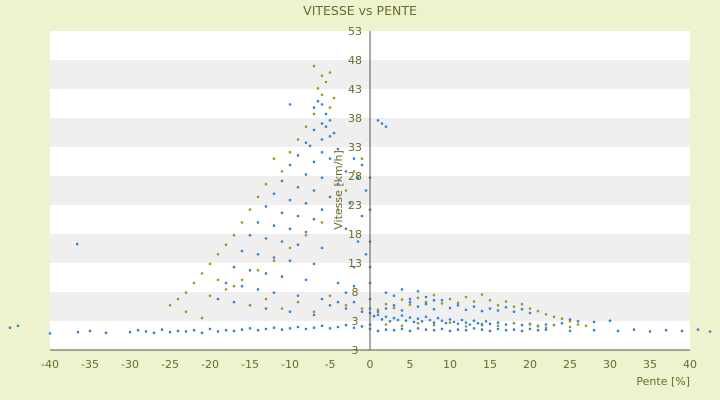 This screenshot has height=400, width=720. I want to click on x-tick-label: -20, so click(210, 364).